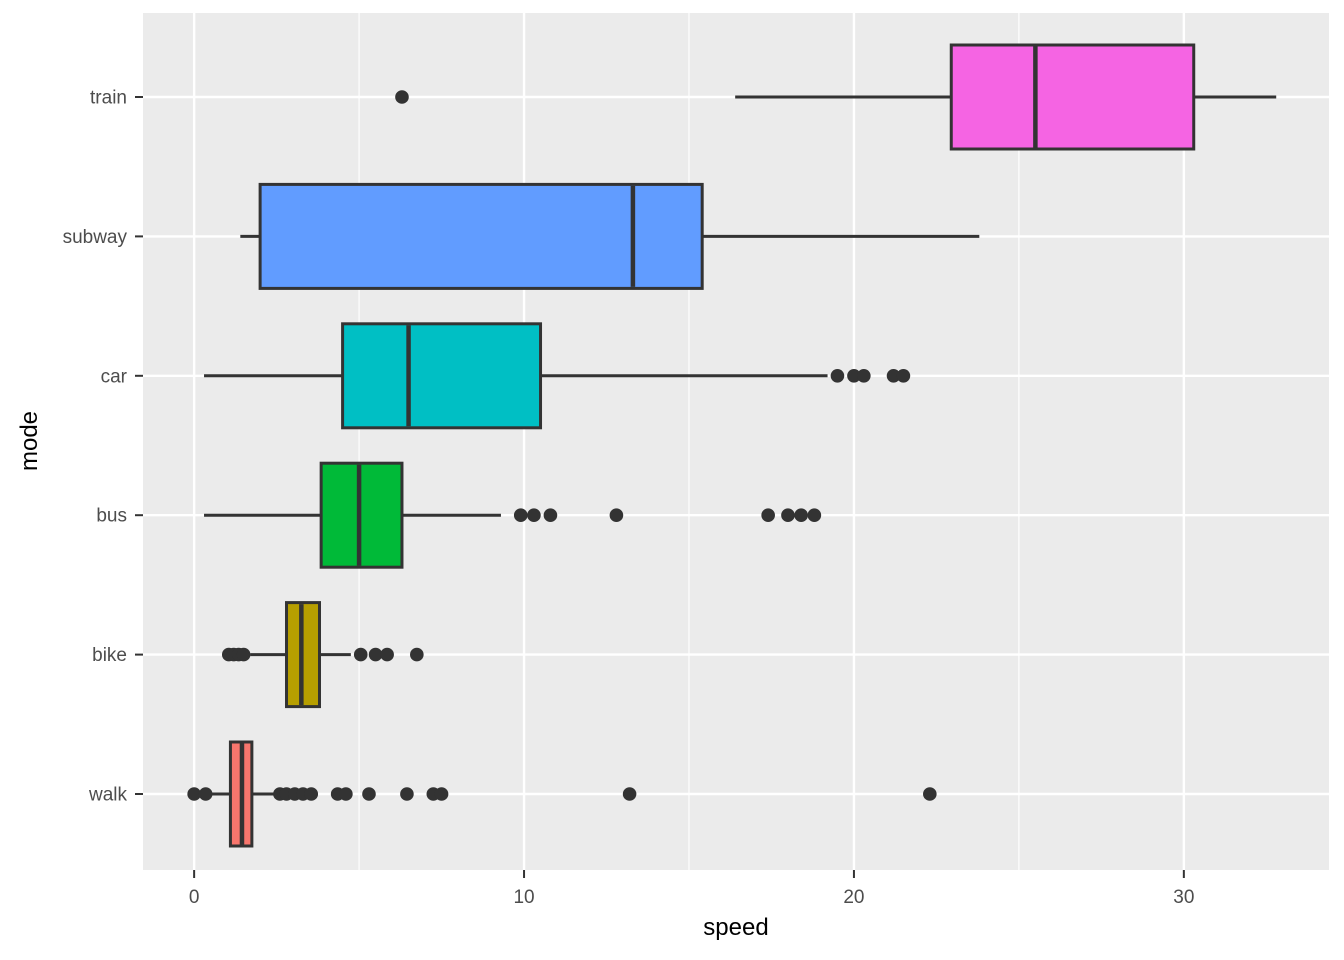  What do you see at coordinates (111, 516) in the screenshot?
I see `y-tick-label-bus: bus` at bounding box center [111, 516].